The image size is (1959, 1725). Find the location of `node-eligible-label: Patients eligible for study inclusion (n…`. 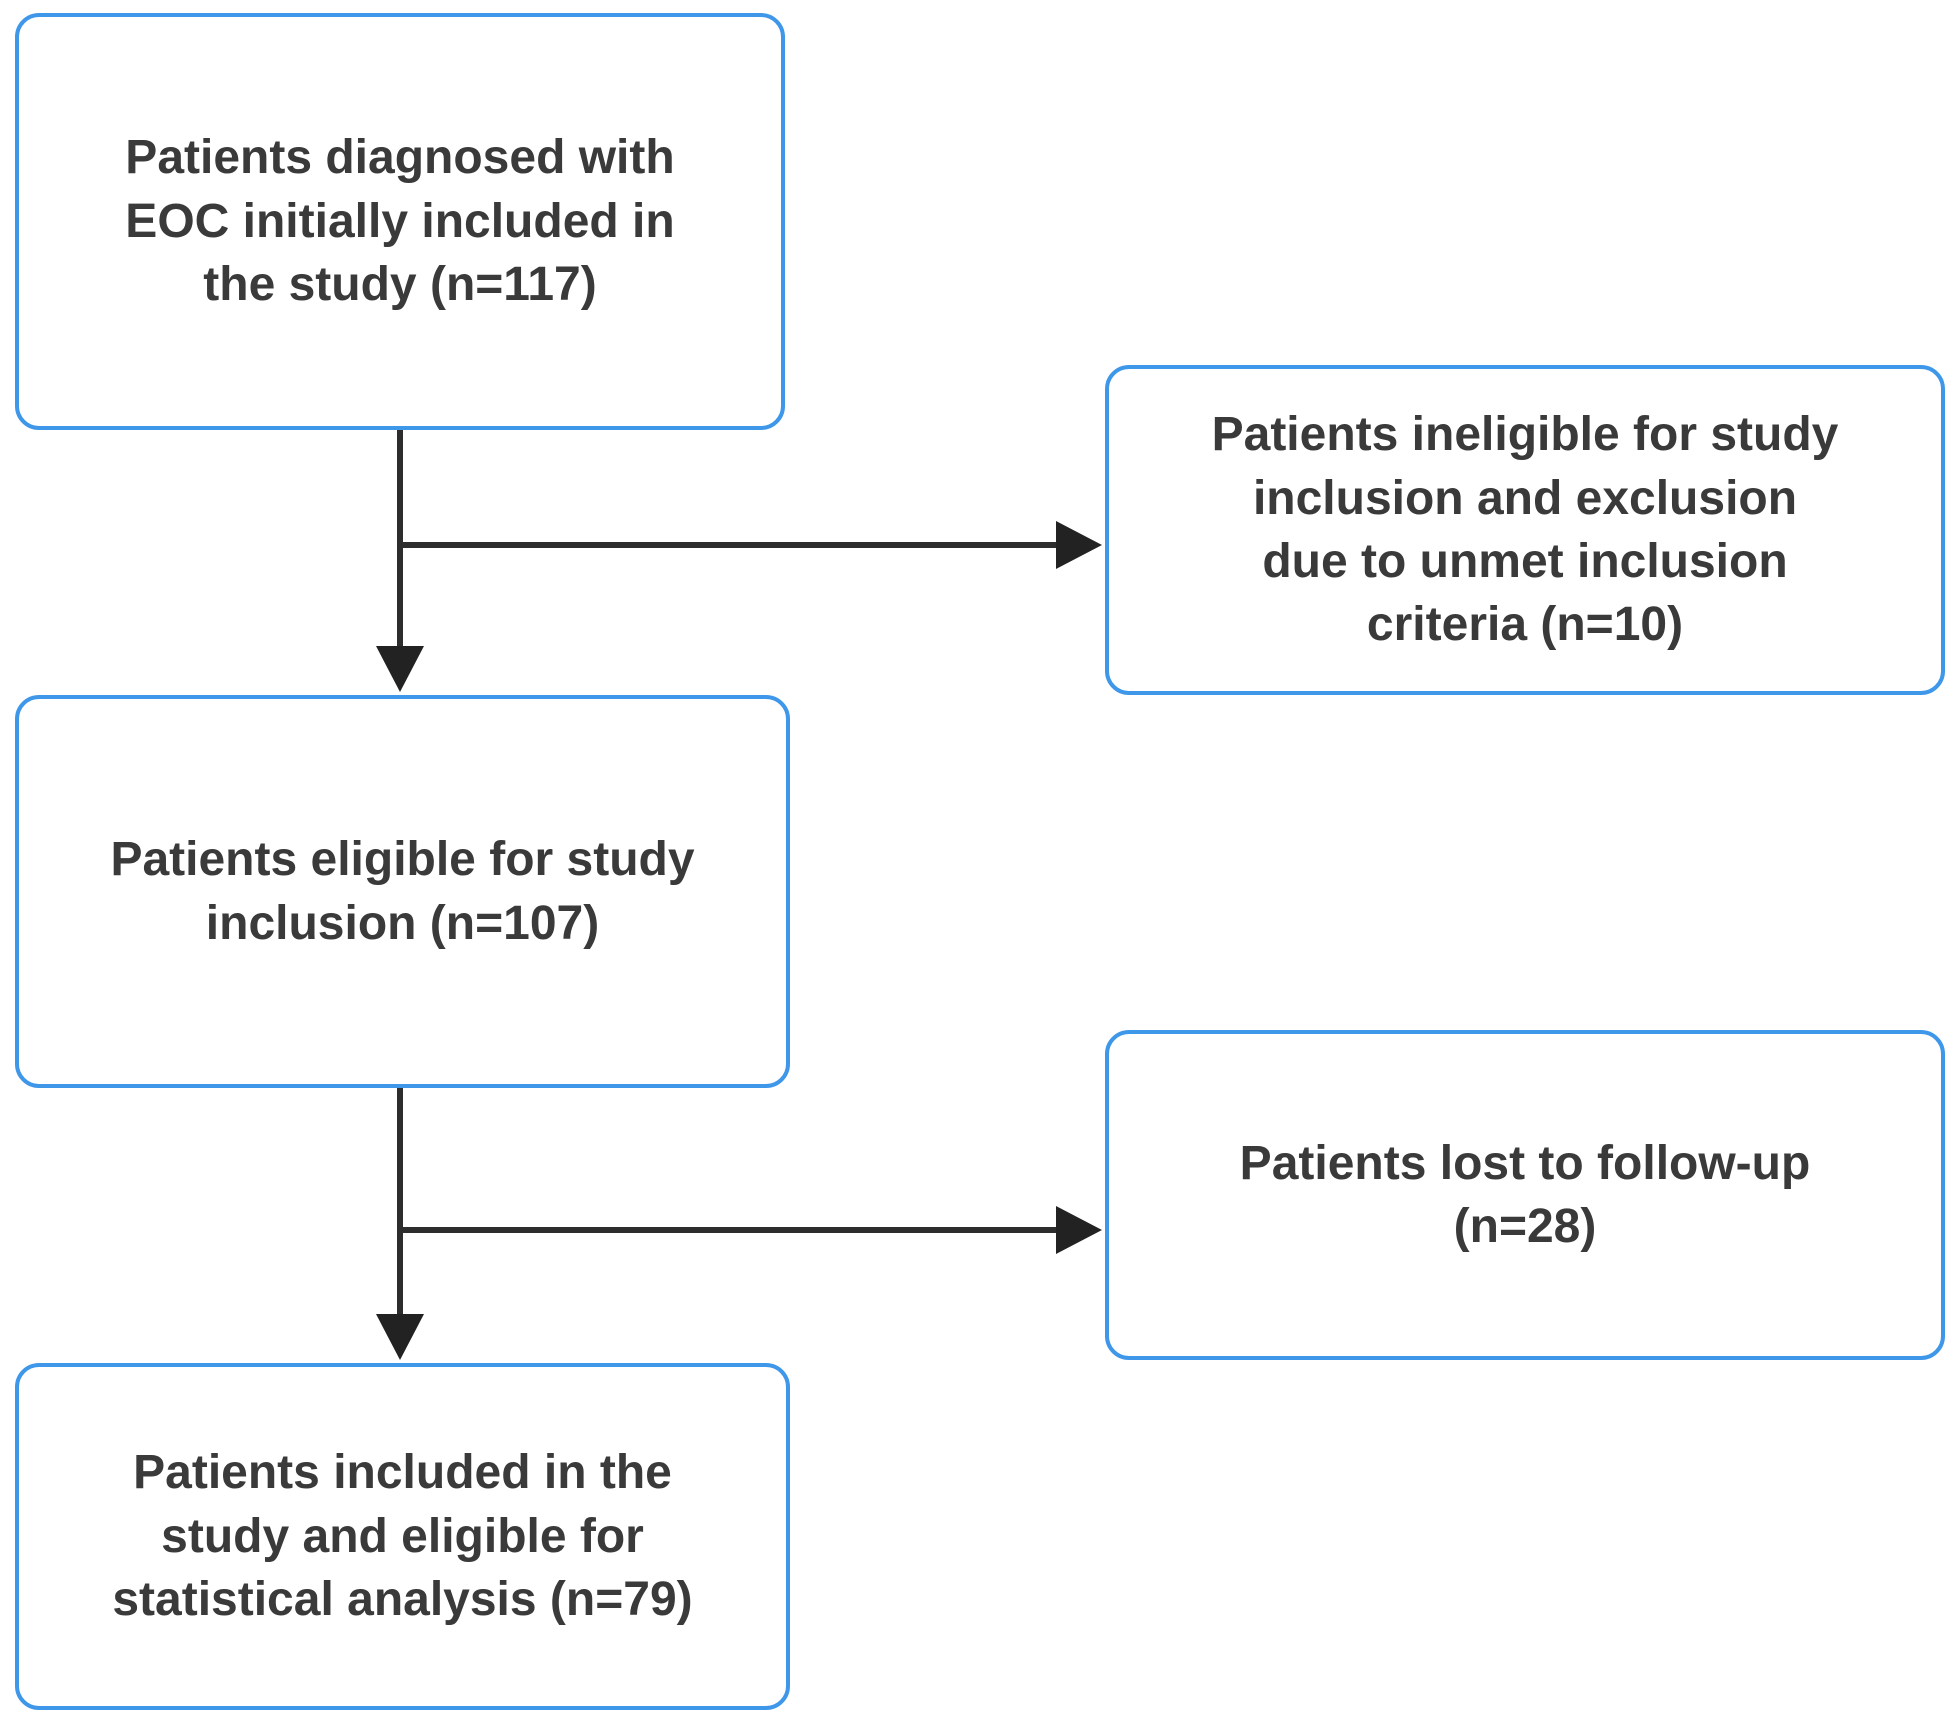

node-eligible-label: Patients eligible for study inclusion (n… is located at coordinates (402, 891).